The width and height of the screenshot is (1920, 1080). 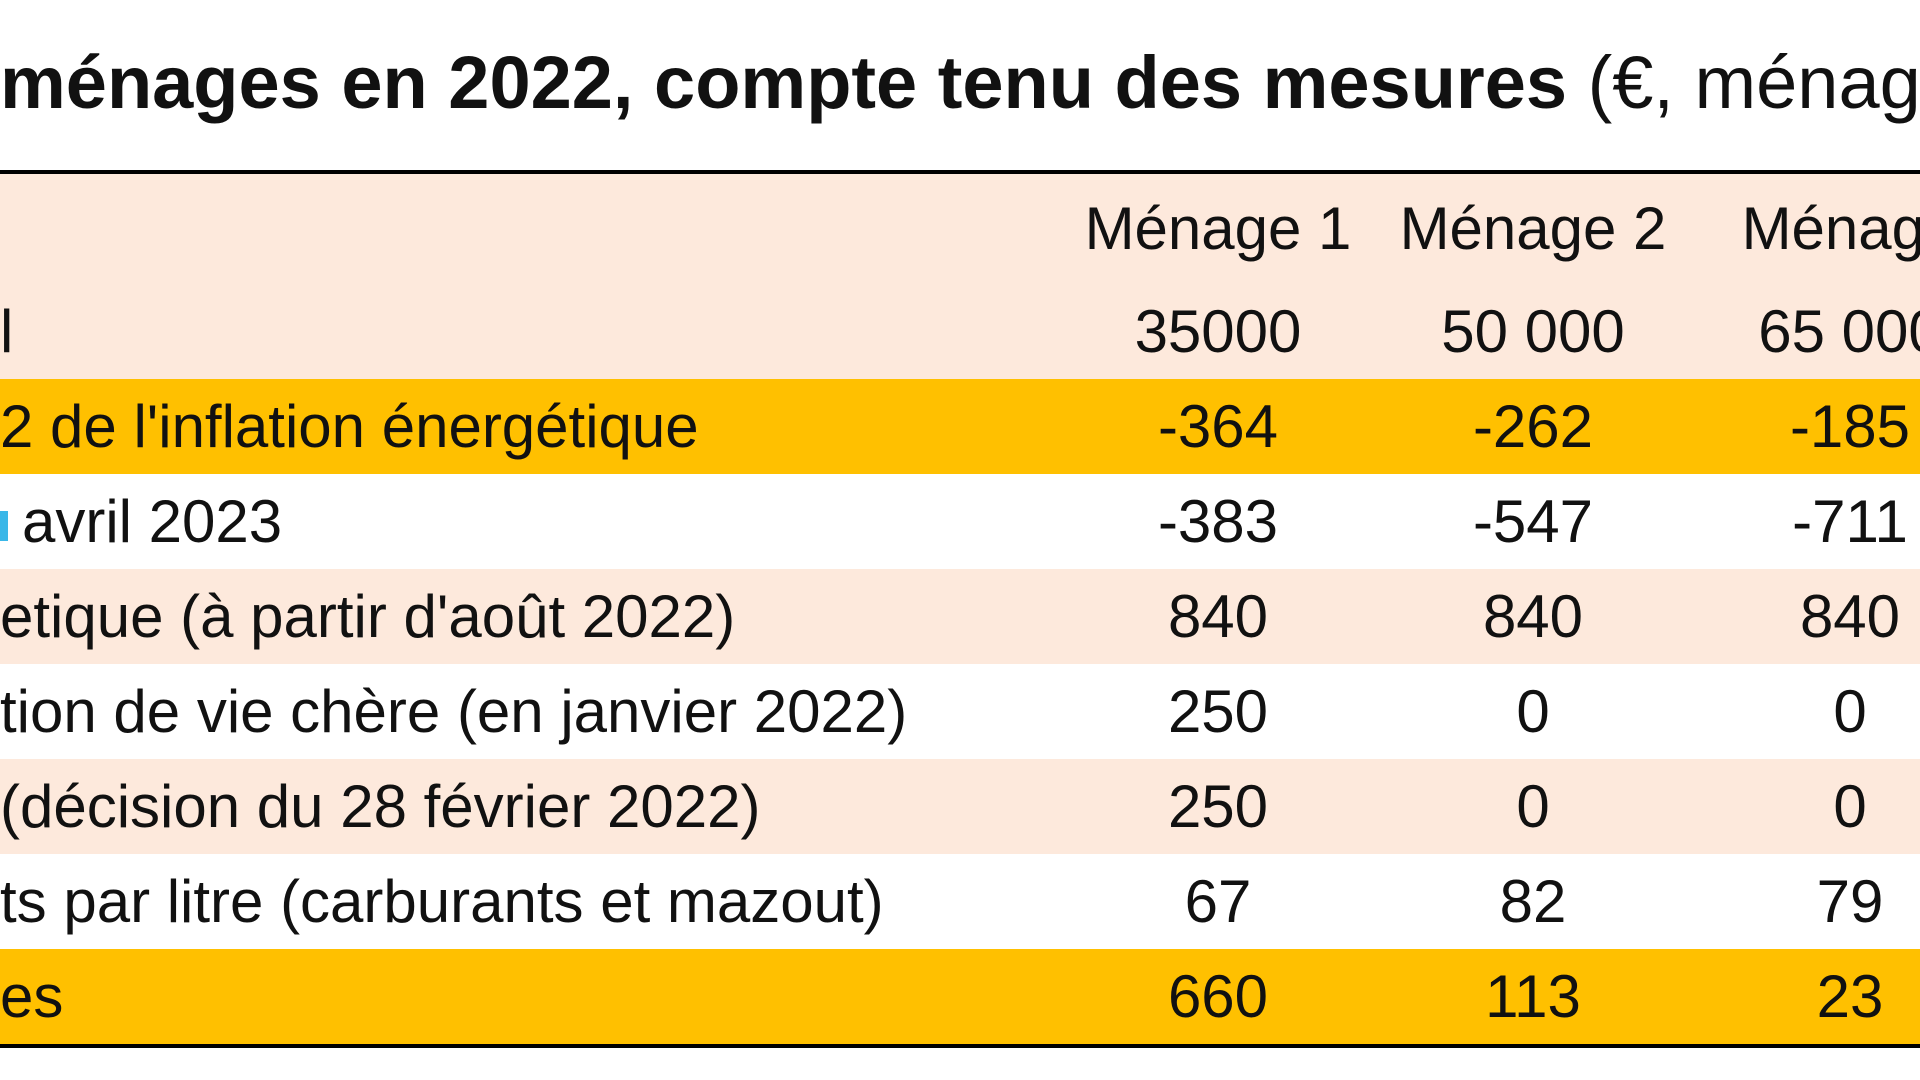 What do you see at coordinates (454, 711) in the screenshot?
I see `row-label: tion de vie chère (en janvier 2022)` at bounding box center [454, 711].